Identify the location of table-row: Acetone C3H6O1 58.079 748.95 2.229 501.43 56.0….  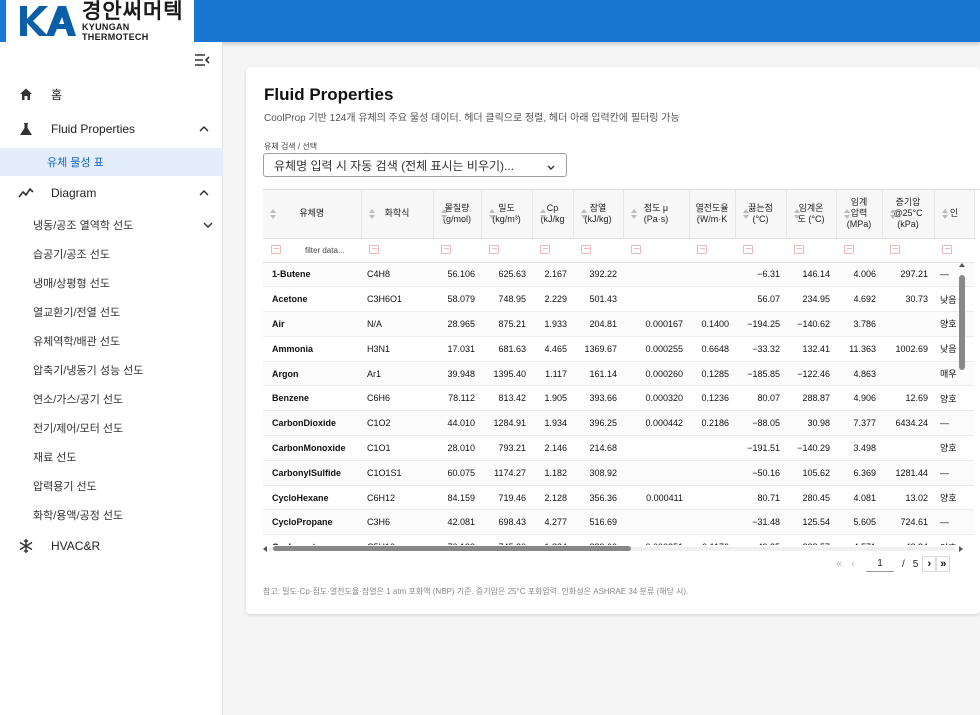
(618, 299).